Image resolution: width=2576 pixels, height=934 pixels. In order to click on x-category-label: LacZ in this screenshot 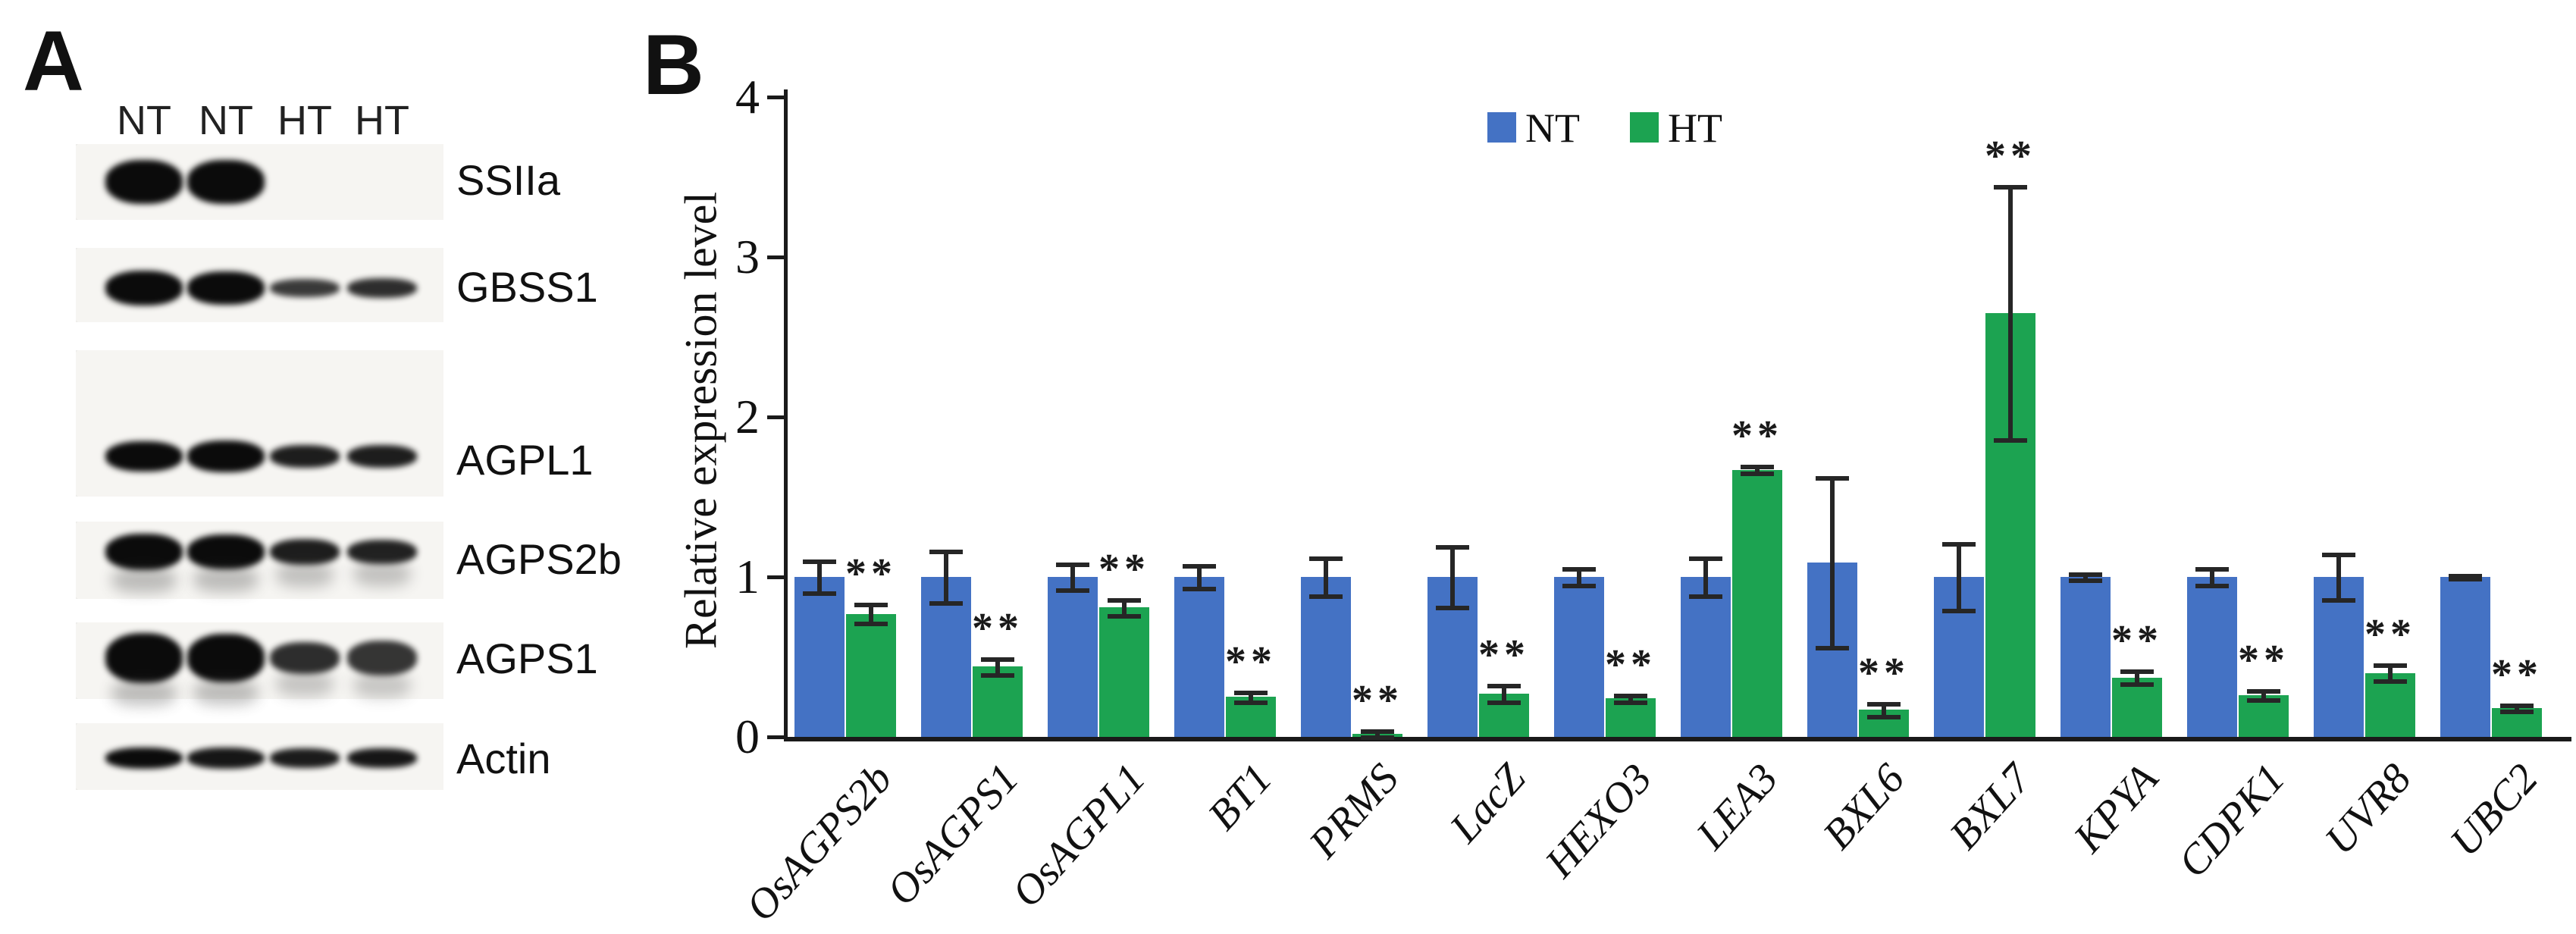, I will do `click(1487, 803)`.